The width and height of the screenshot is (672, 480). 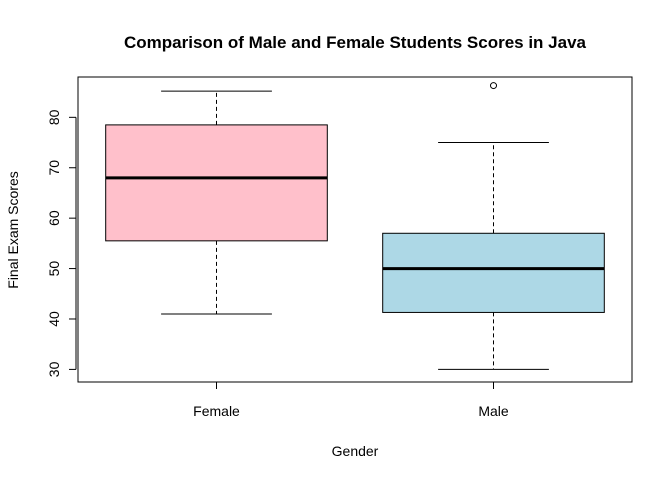 What do you see at coordinates (355, 451) in the screenshot?
I see `x-axis-label: Gender` at bounding box center [355, 451].